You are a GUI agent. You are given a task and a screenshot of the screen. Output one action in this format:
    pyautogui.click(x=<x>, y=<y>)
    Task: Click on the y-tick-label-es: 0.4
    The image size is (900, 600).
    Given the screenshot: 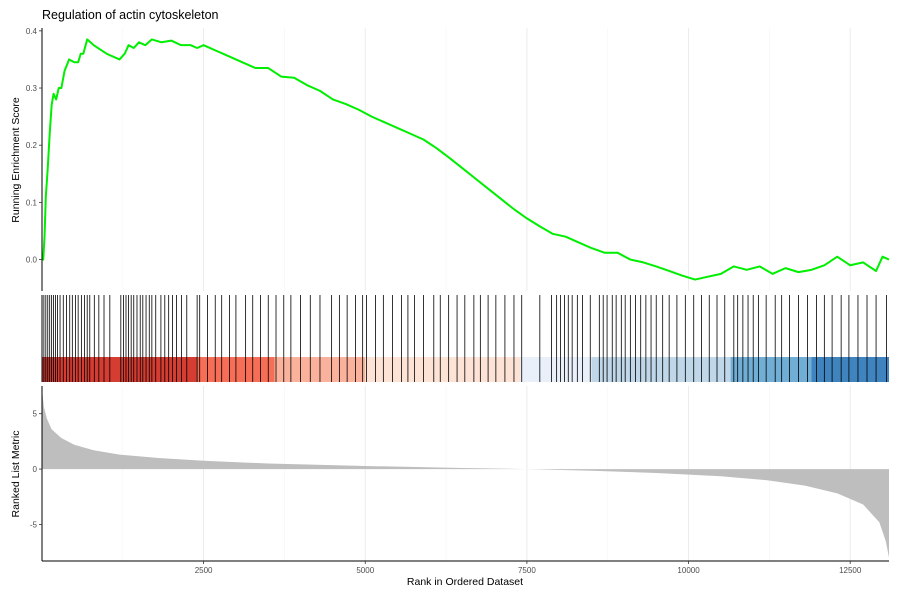 What is the action you would take?
    pyautogui.click(x=32, y=31)
    